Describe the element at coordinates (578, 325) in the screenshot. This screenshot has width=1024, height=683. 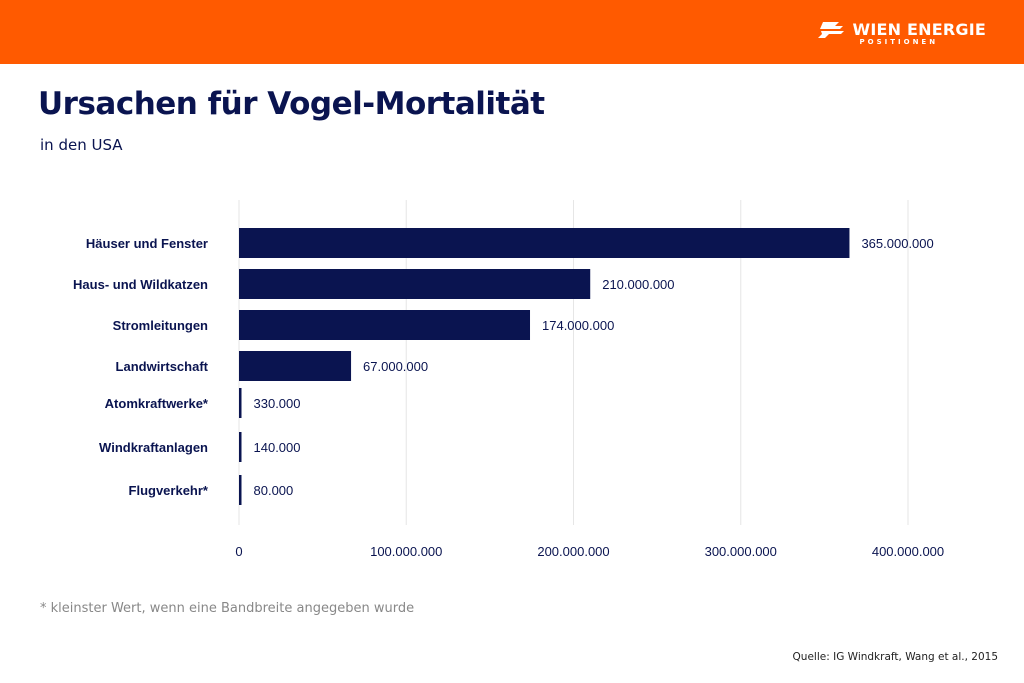
I see `data-label: 174.000.000` at that location.